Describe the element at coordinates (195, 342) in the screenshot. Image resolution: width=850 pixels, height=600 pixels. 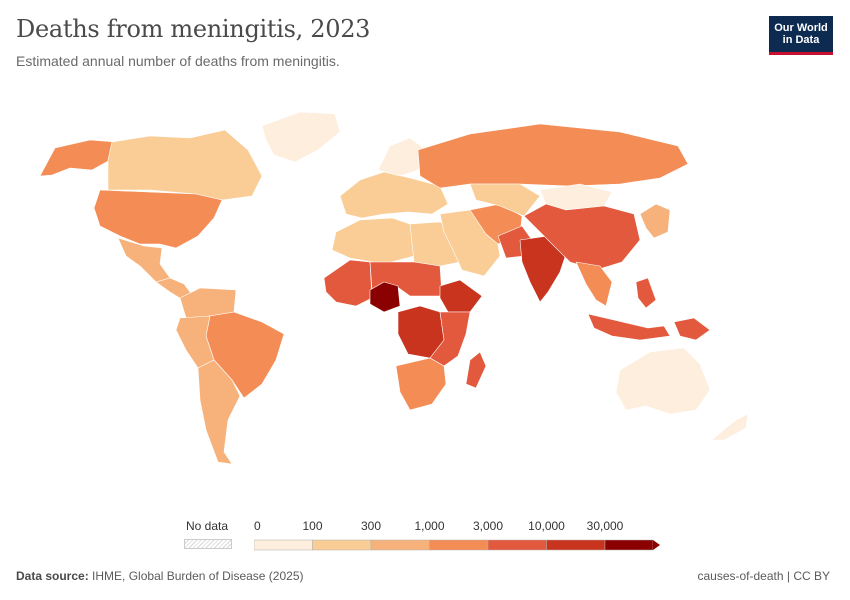
I see `region-peru-bolivia` at that location.